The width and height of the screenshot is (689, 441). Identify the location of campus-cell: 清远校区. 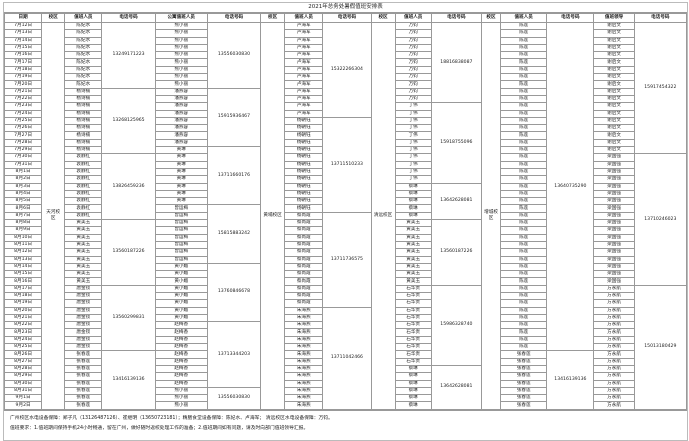
(383, 216).